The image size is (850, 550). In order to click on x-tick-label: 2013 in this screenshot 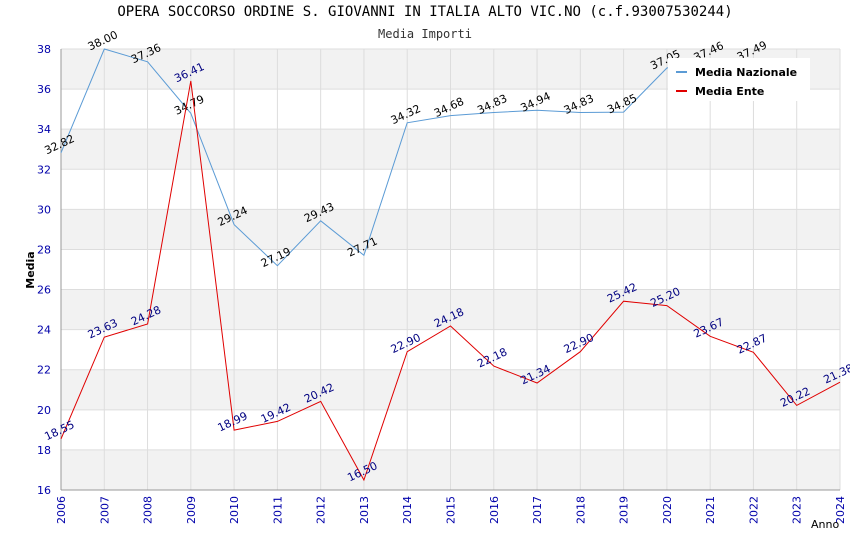, I will do `click(364, 510)`.